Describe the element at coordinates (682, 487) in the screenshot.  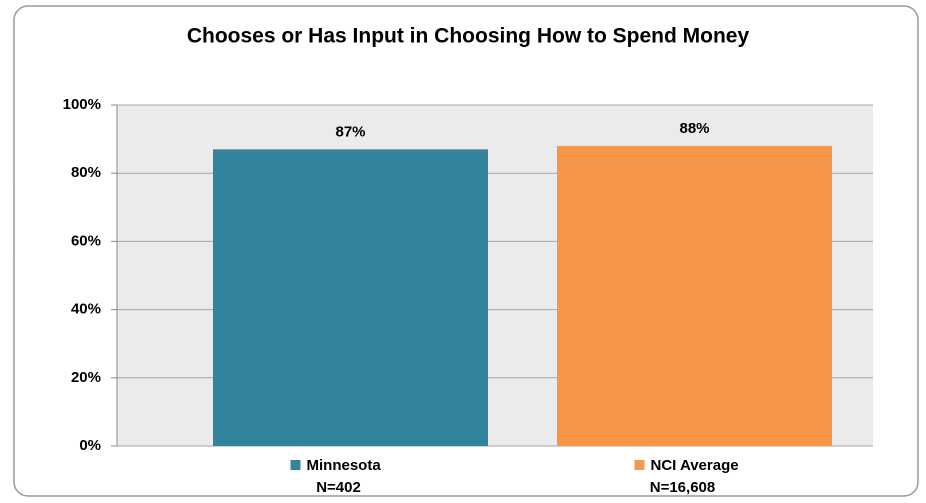
I see `category-note: N=16,608` at that location.